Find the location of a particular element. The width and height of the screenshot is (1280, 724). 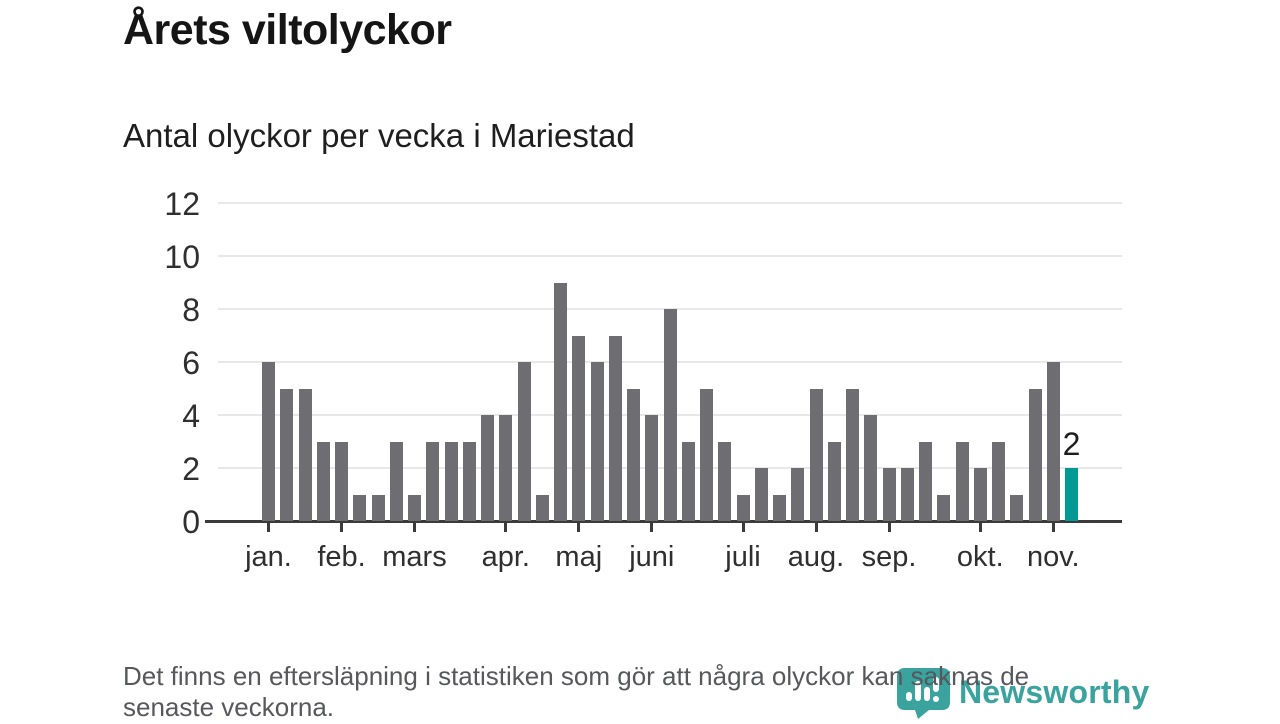

x-axis-label: juli is located at coordinates (743, 557).